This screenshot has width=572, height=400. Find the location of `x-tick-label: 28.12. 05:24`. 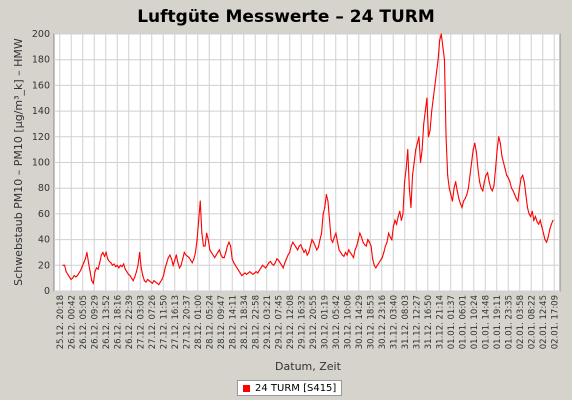

x-tick-label: 28.12. 05:24 is located at coordinates (210, 322).